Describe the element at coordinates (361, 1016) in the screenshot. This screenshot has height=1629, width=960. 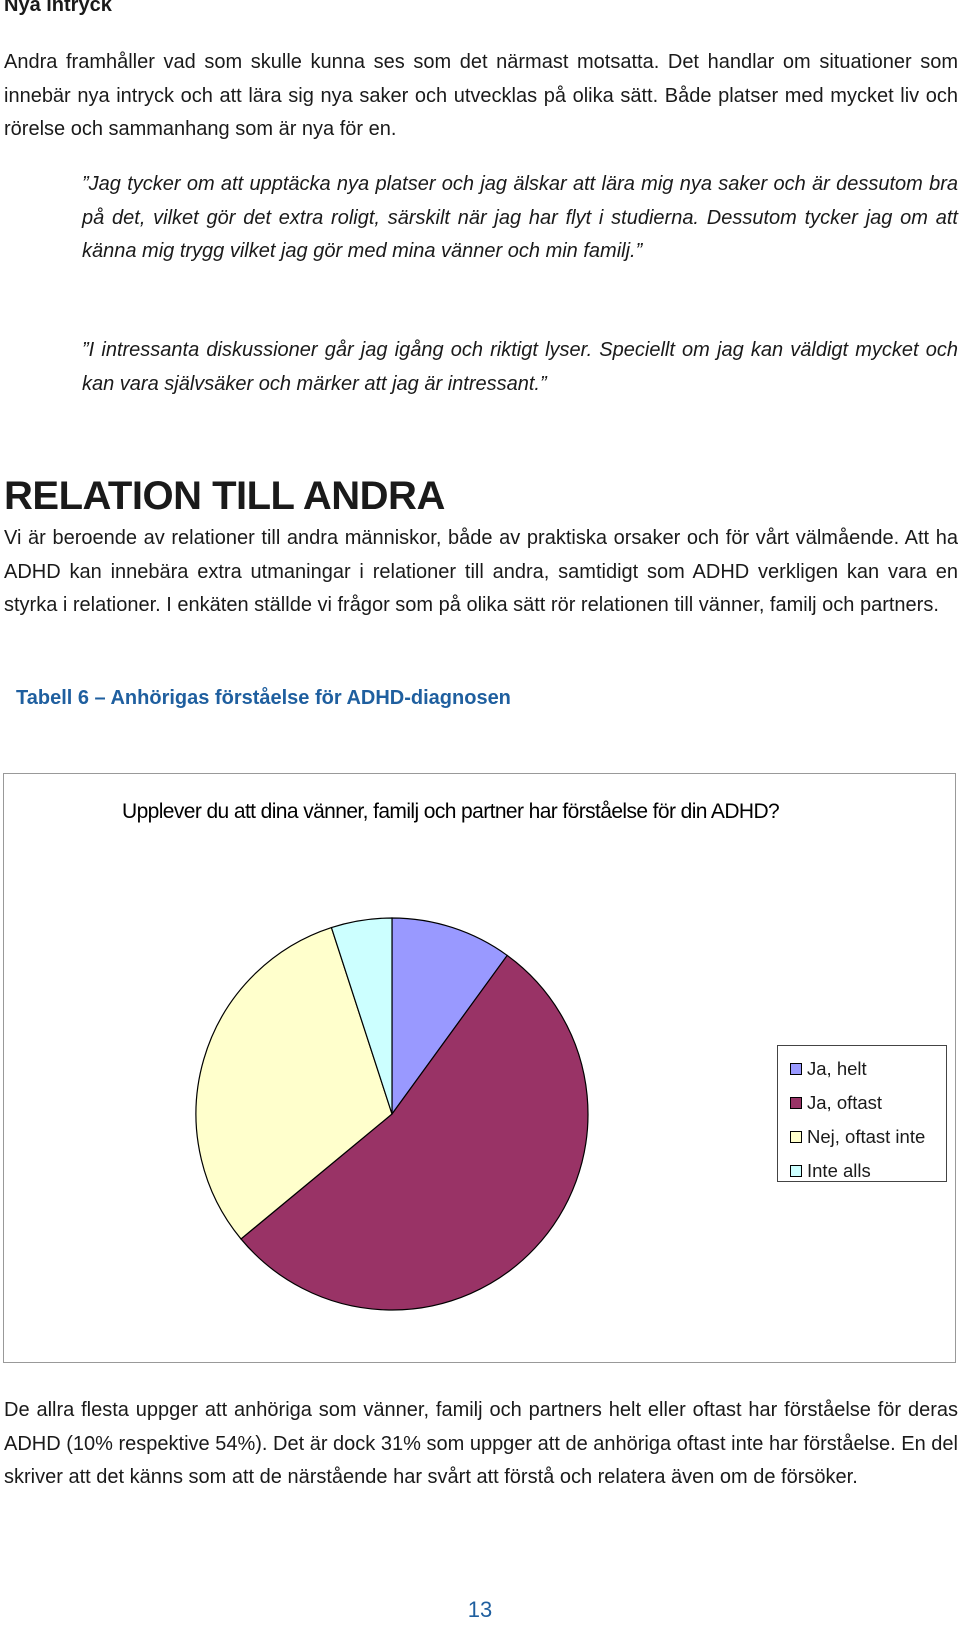
I see `pie-slice-inte-alls` at that location.